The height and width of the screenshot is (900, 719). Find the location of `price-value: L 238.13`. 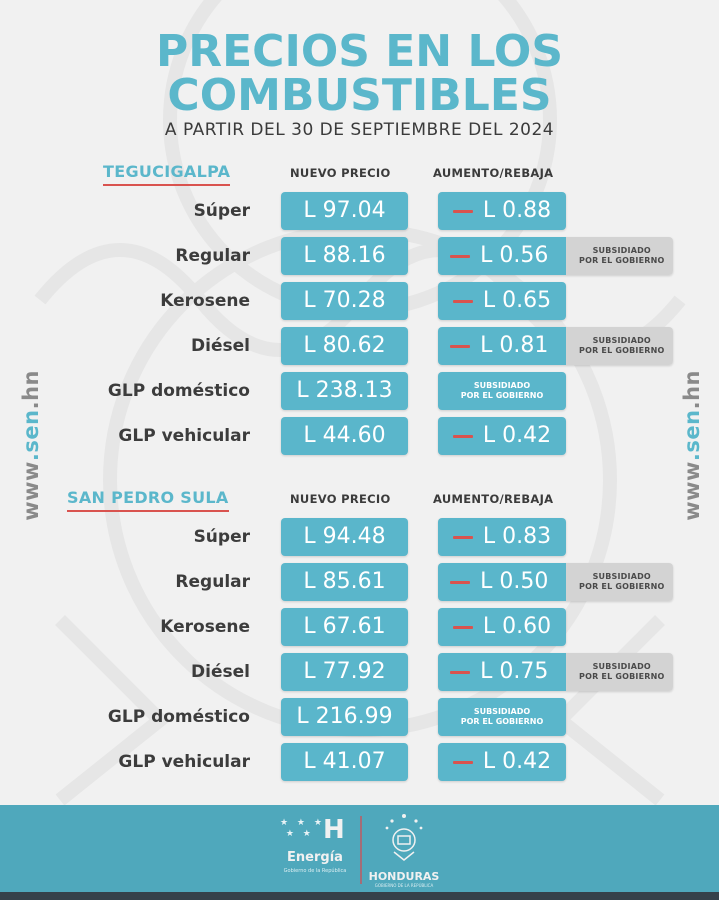

price-value: L 238.13 is located at coordinates (344, 391).